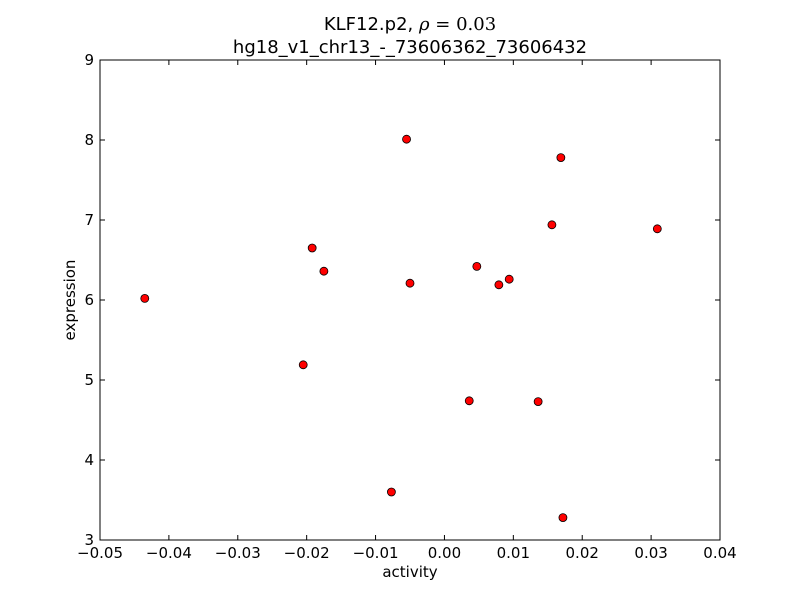  I want to click on y-tick-label: 9, so click(89, 60).